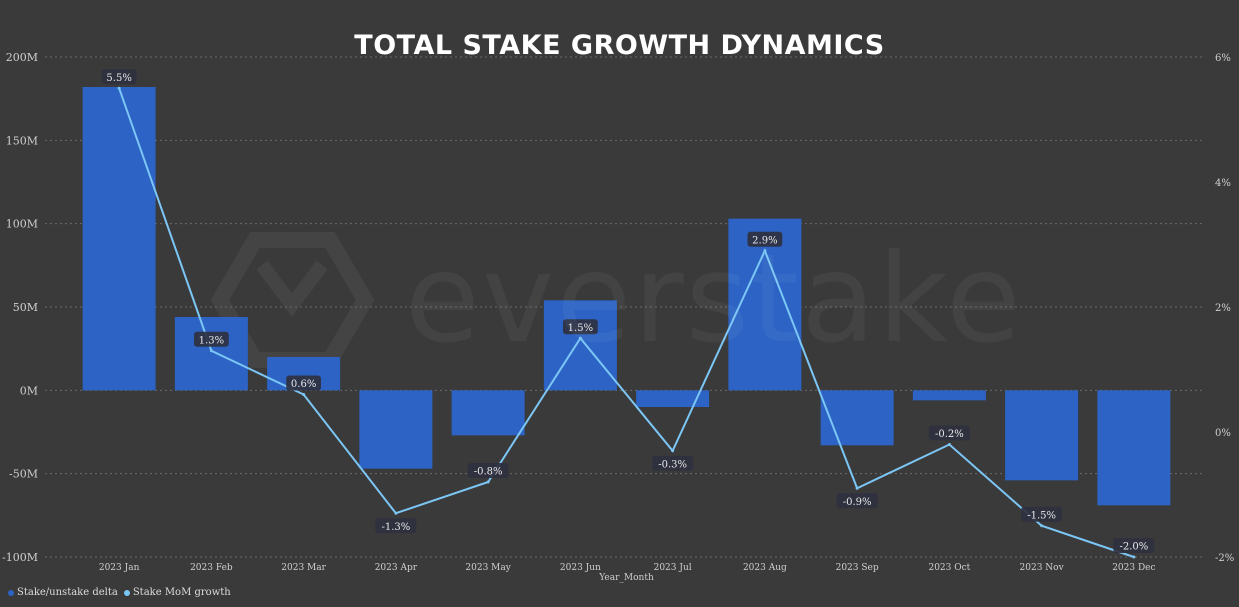 The image size is (1239, 607). I want to click on legend-swatch-delta, so click(11, 592).